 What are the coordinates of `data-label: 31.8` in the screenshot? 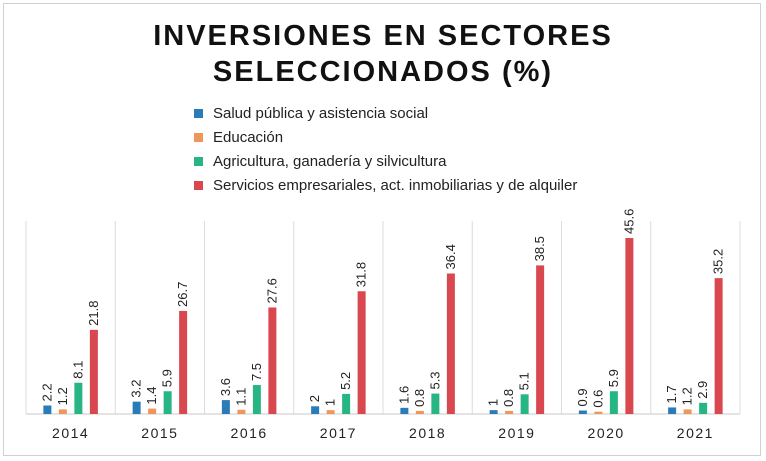 It's located at (361, 274).